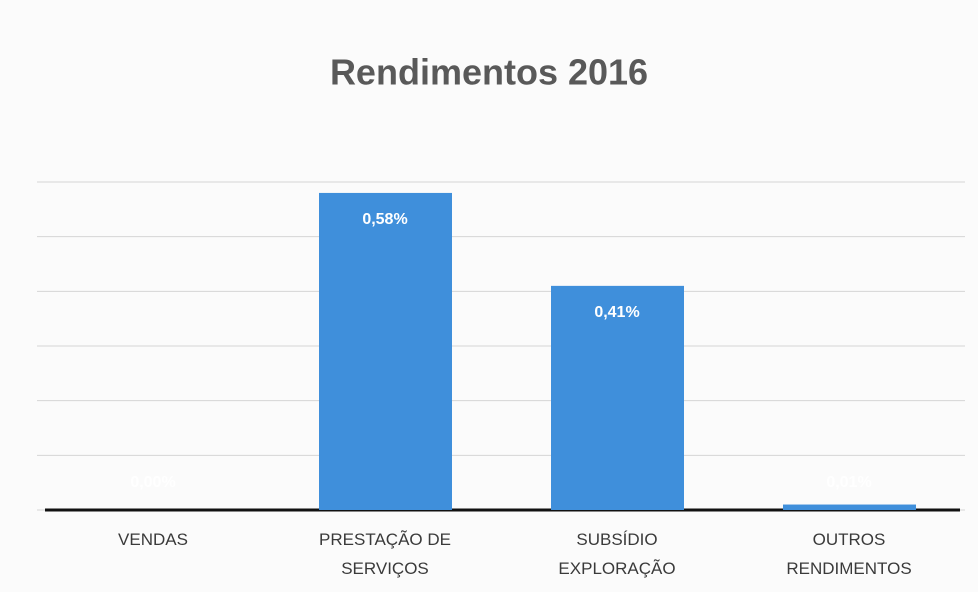 This screenshot has height=592, width=978. What do you see at coordinates (152, 482) in the screenshot?
I see `data-label: 0,00%` at bounding box center [152, 482].